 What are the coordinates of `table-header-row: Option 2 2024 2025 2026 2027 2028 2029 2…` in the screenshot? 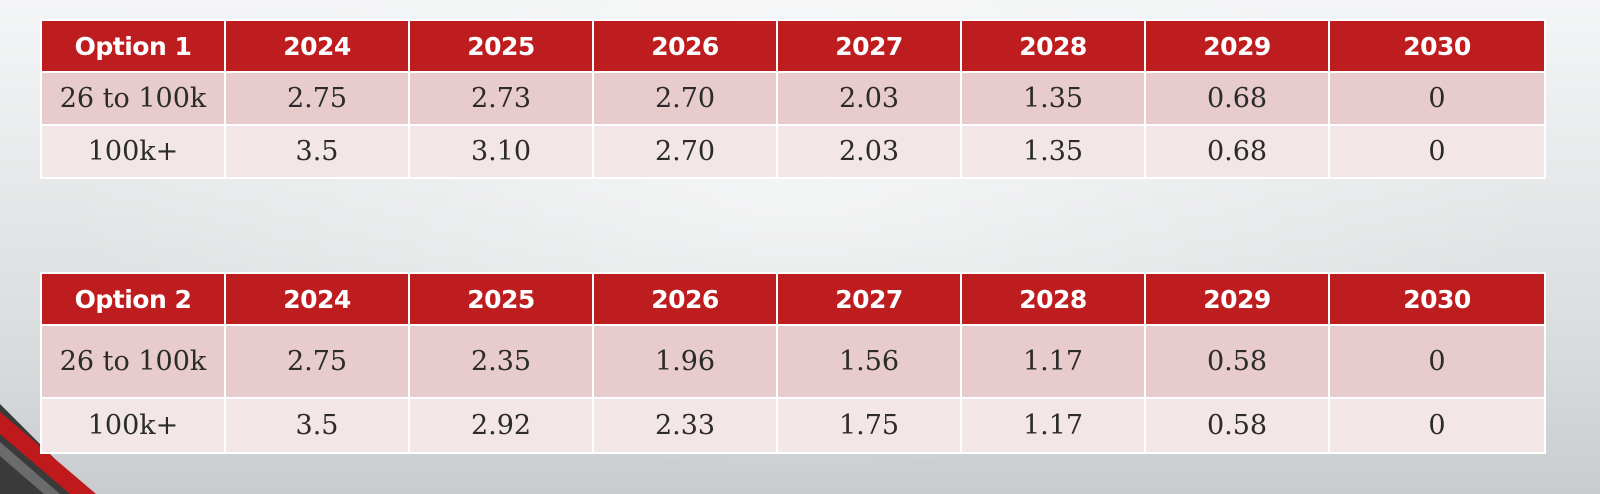 It's located at (793, 299).